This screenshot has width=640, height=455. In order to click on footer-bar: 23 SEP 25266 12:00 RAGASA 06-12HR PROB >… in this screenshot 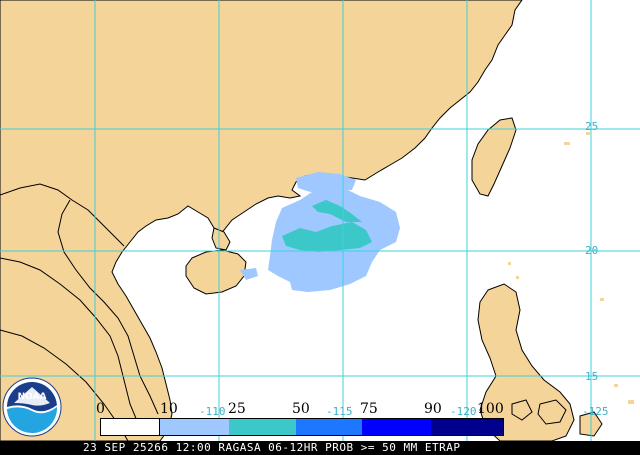, I will do `click(320, 448)`.